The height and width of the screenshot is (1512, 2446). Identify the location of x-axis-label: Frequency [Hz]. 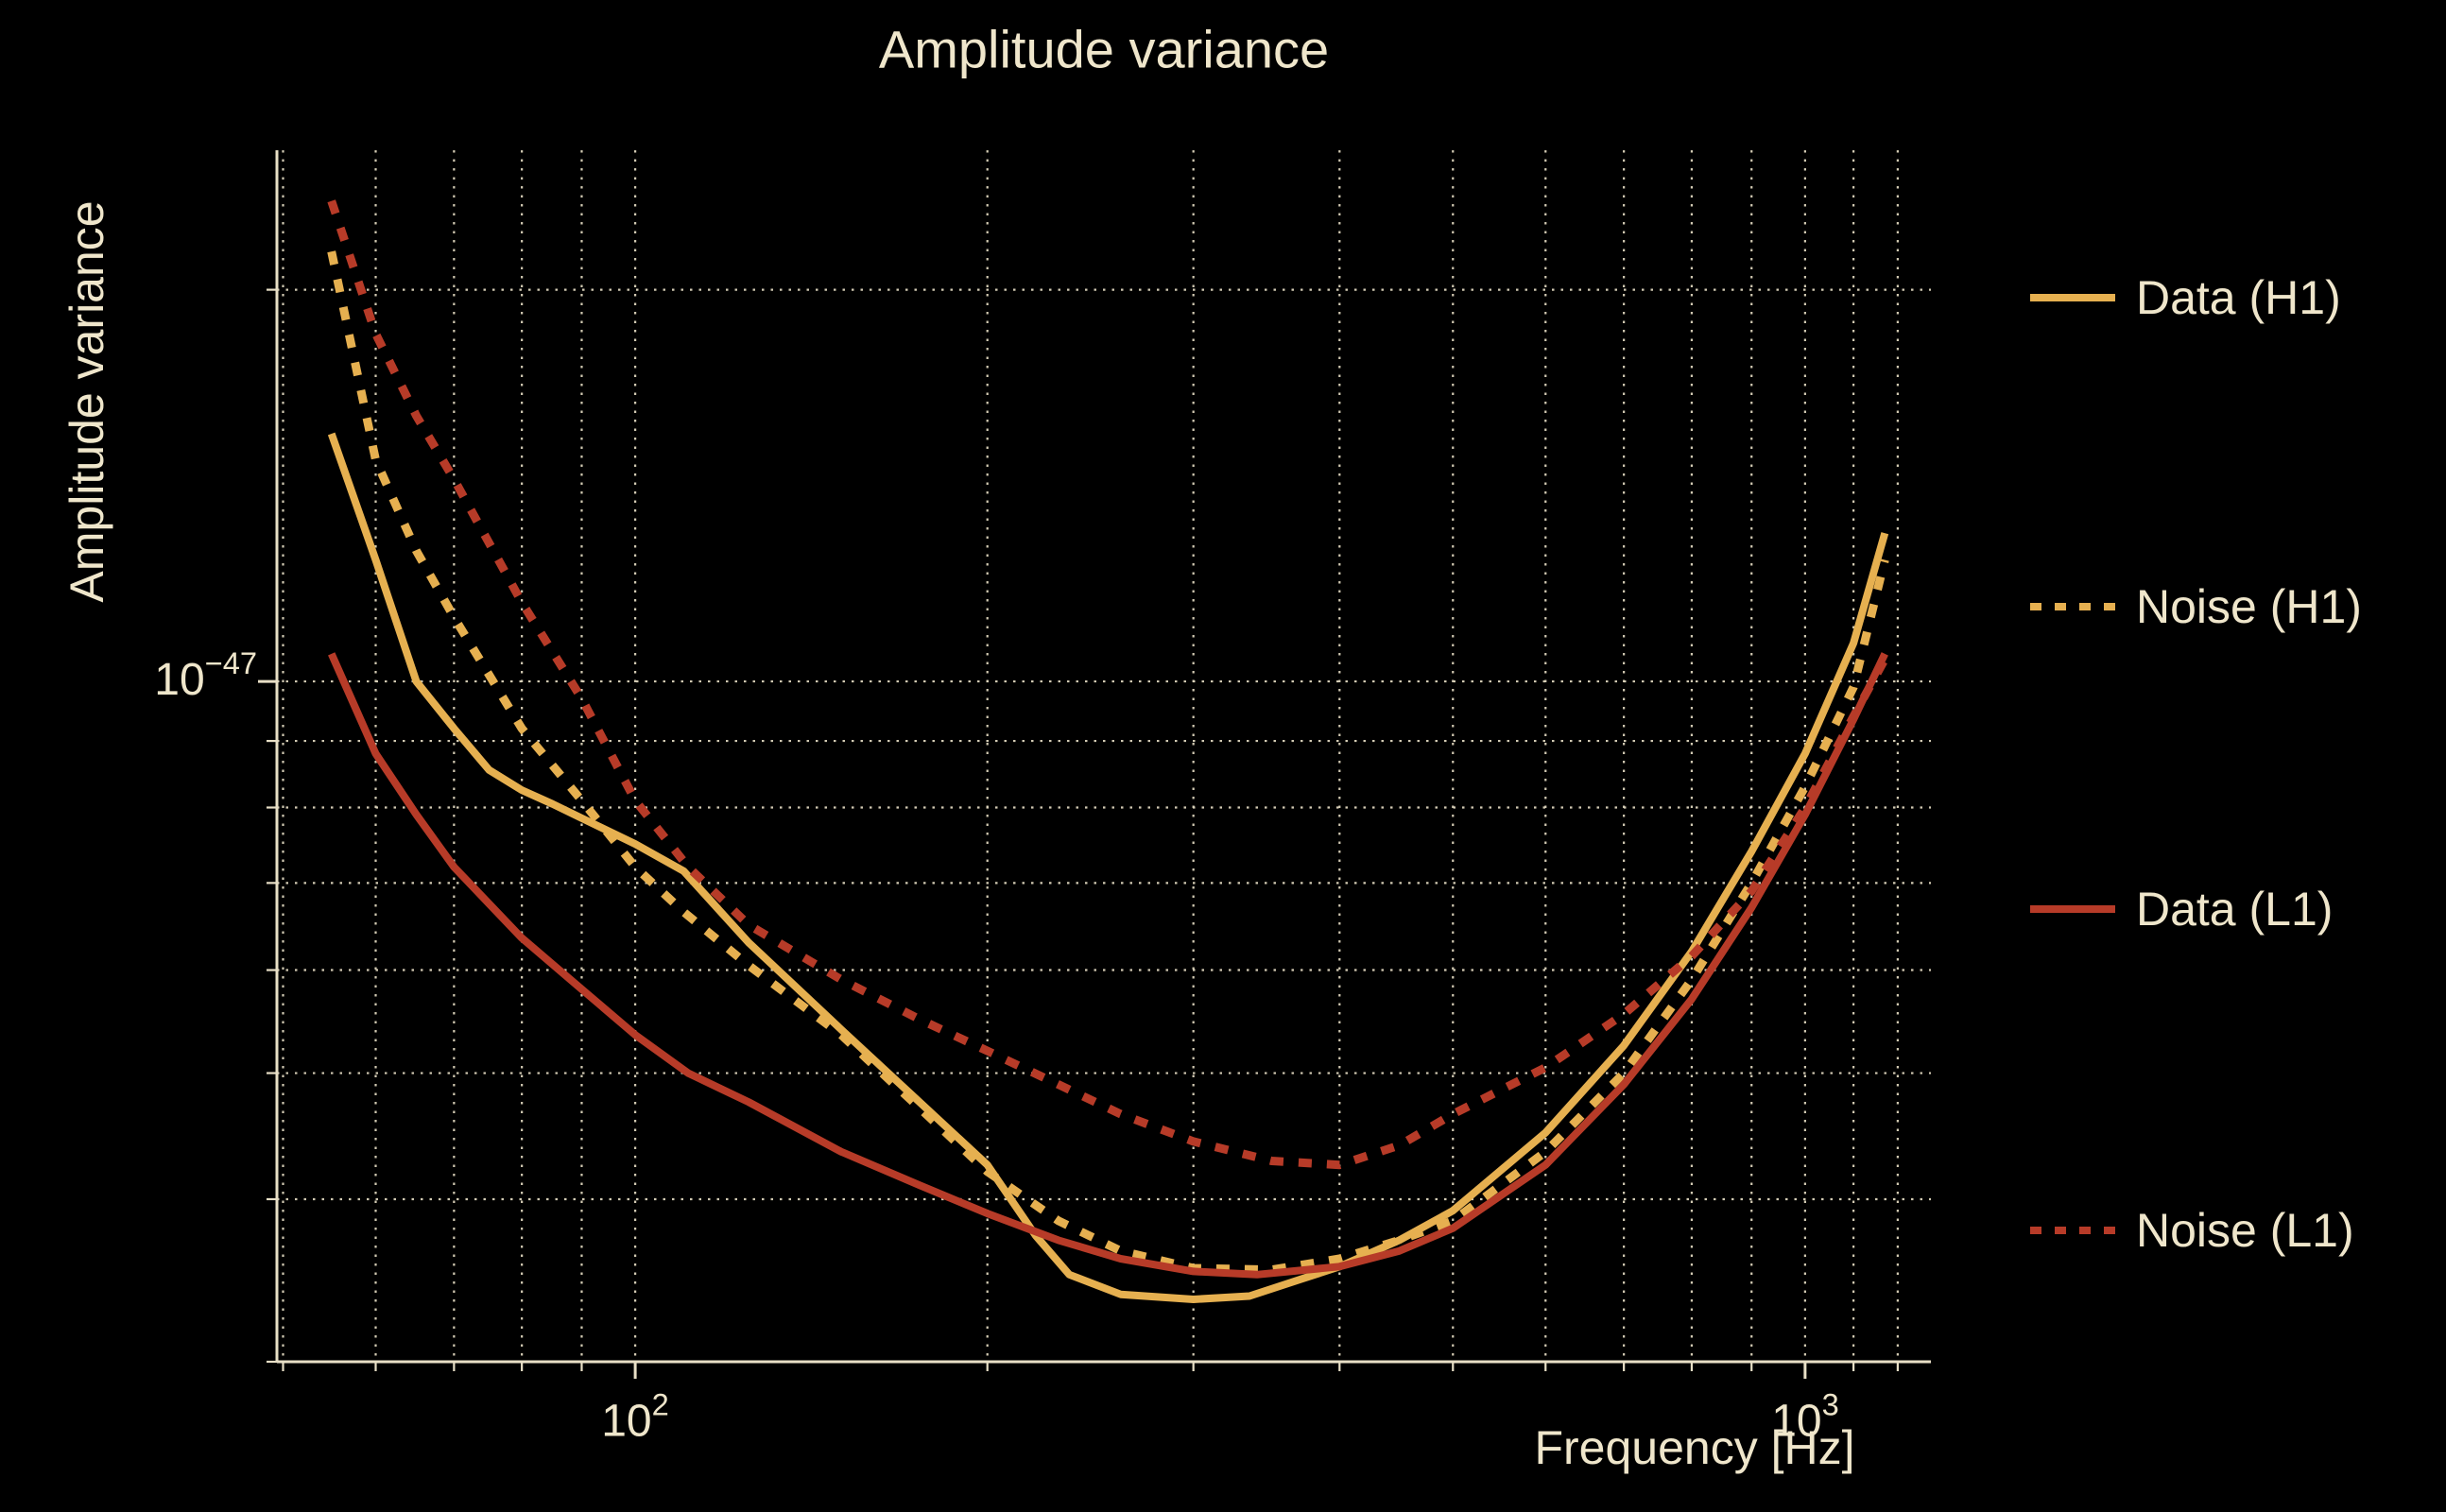
(1694, 1447).